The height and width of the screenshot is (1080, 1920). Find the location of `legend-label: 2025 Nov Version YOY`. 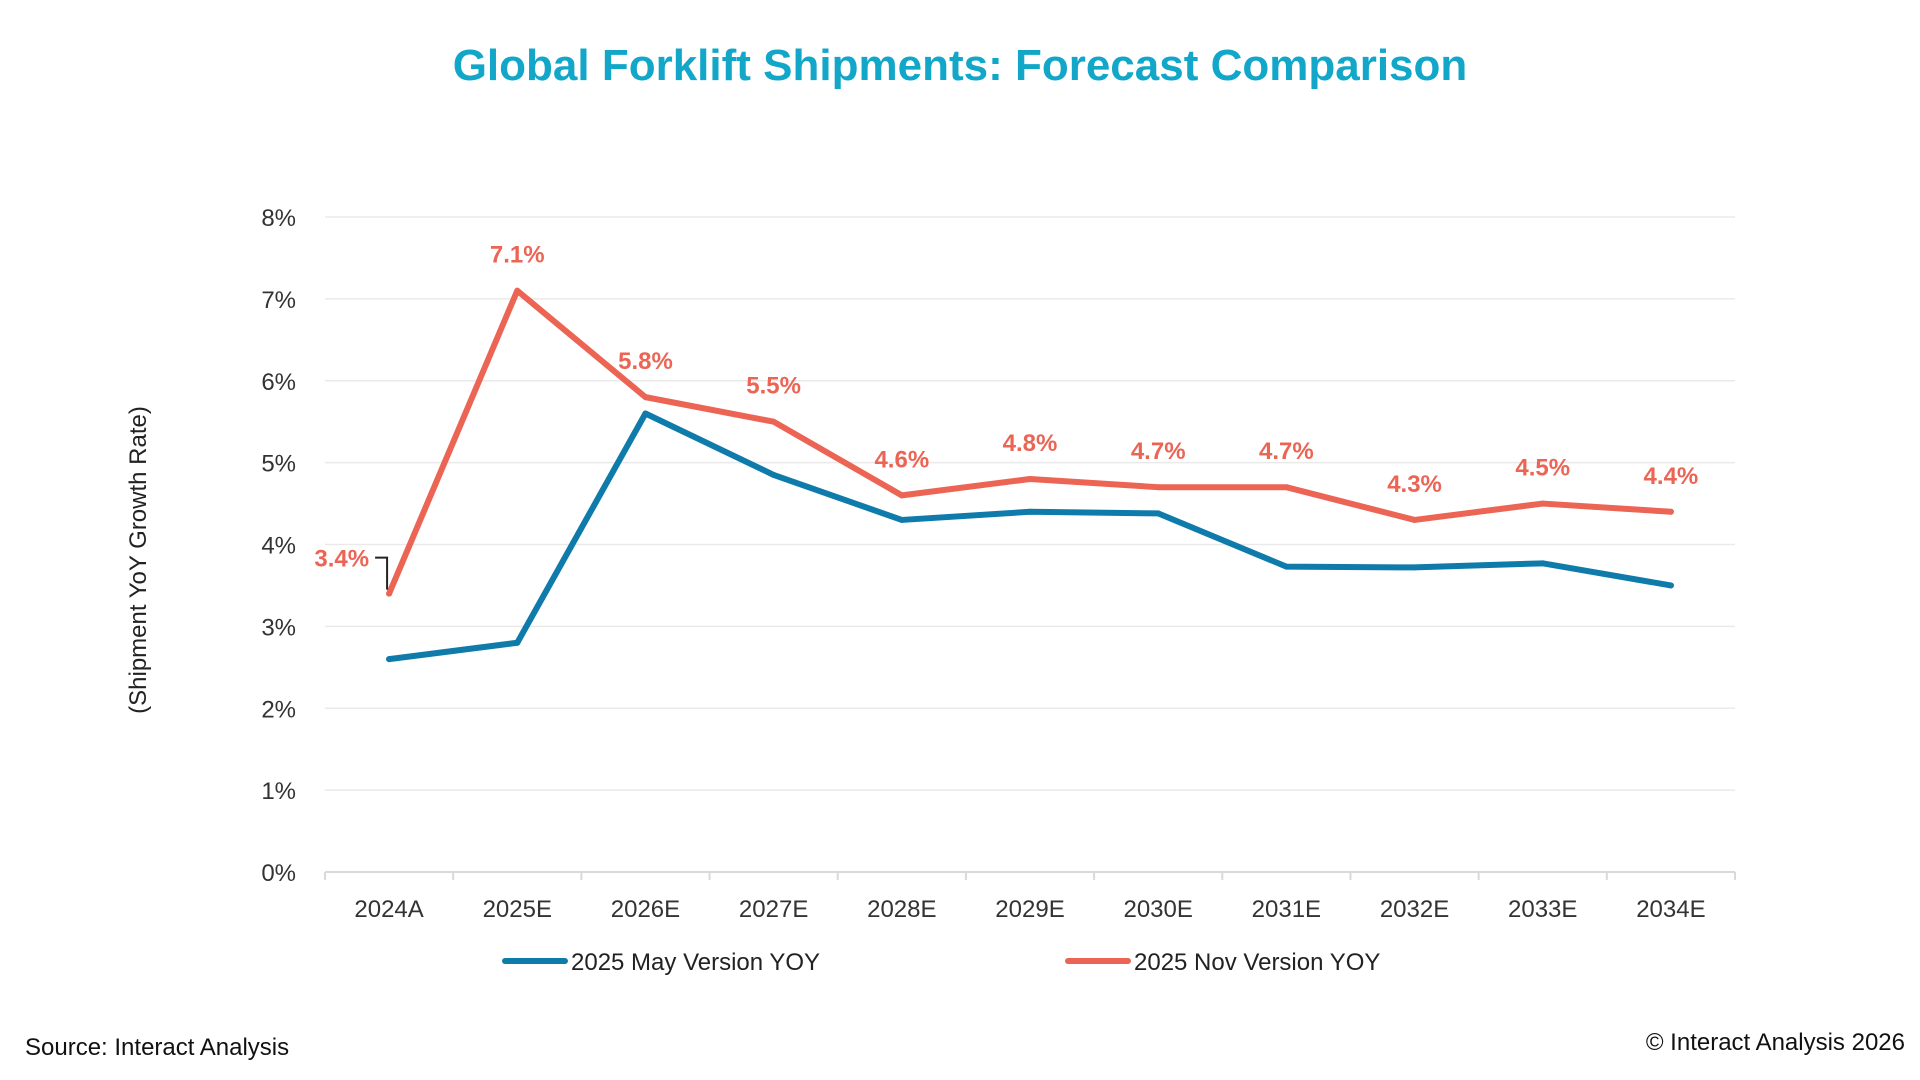

legend-label: 2025 Nov Version YOY is located at coordinates (1257, 962).